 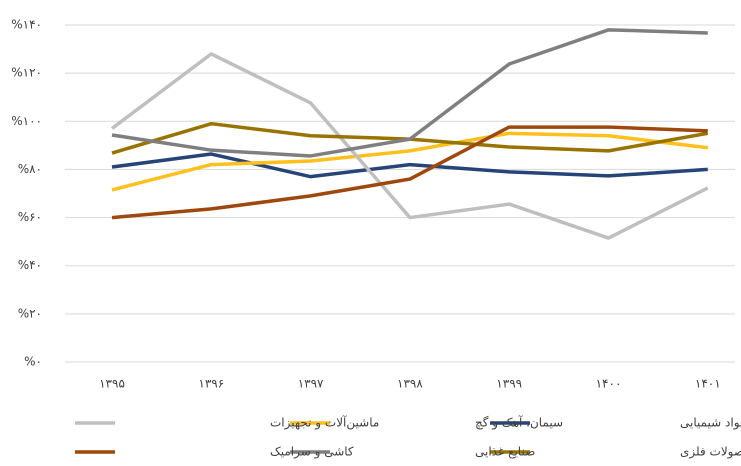 What do you see at coordinates (112, 384) in the screenshot?
I see `x-tick-label: ۱۳۹۵` at bounding box center [112, 384].